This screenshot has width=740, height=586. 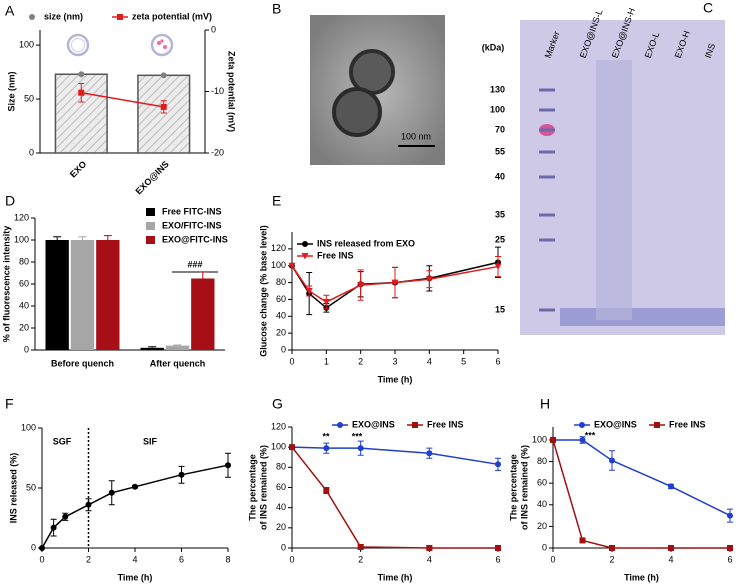 What do you see at coordinates (276, 201) in the screenshot?
I see `panel-label: E` at bounding box center [276, 201].